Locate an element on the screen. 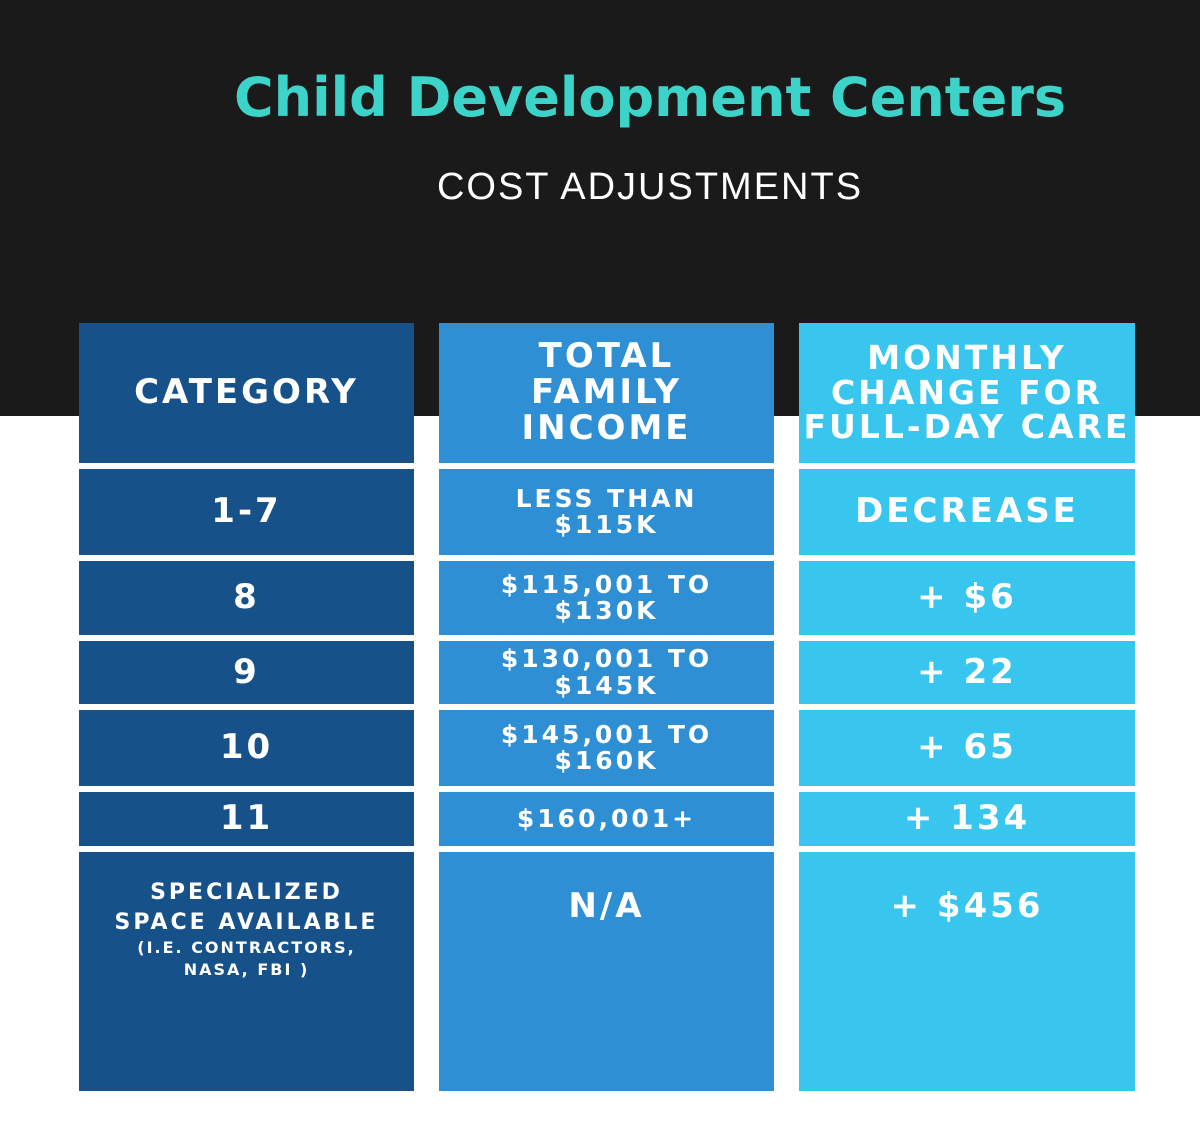 This screenshot has height=1141, width=1200. income-line-1: $115,001 TO is located at coordinates (606, 584).